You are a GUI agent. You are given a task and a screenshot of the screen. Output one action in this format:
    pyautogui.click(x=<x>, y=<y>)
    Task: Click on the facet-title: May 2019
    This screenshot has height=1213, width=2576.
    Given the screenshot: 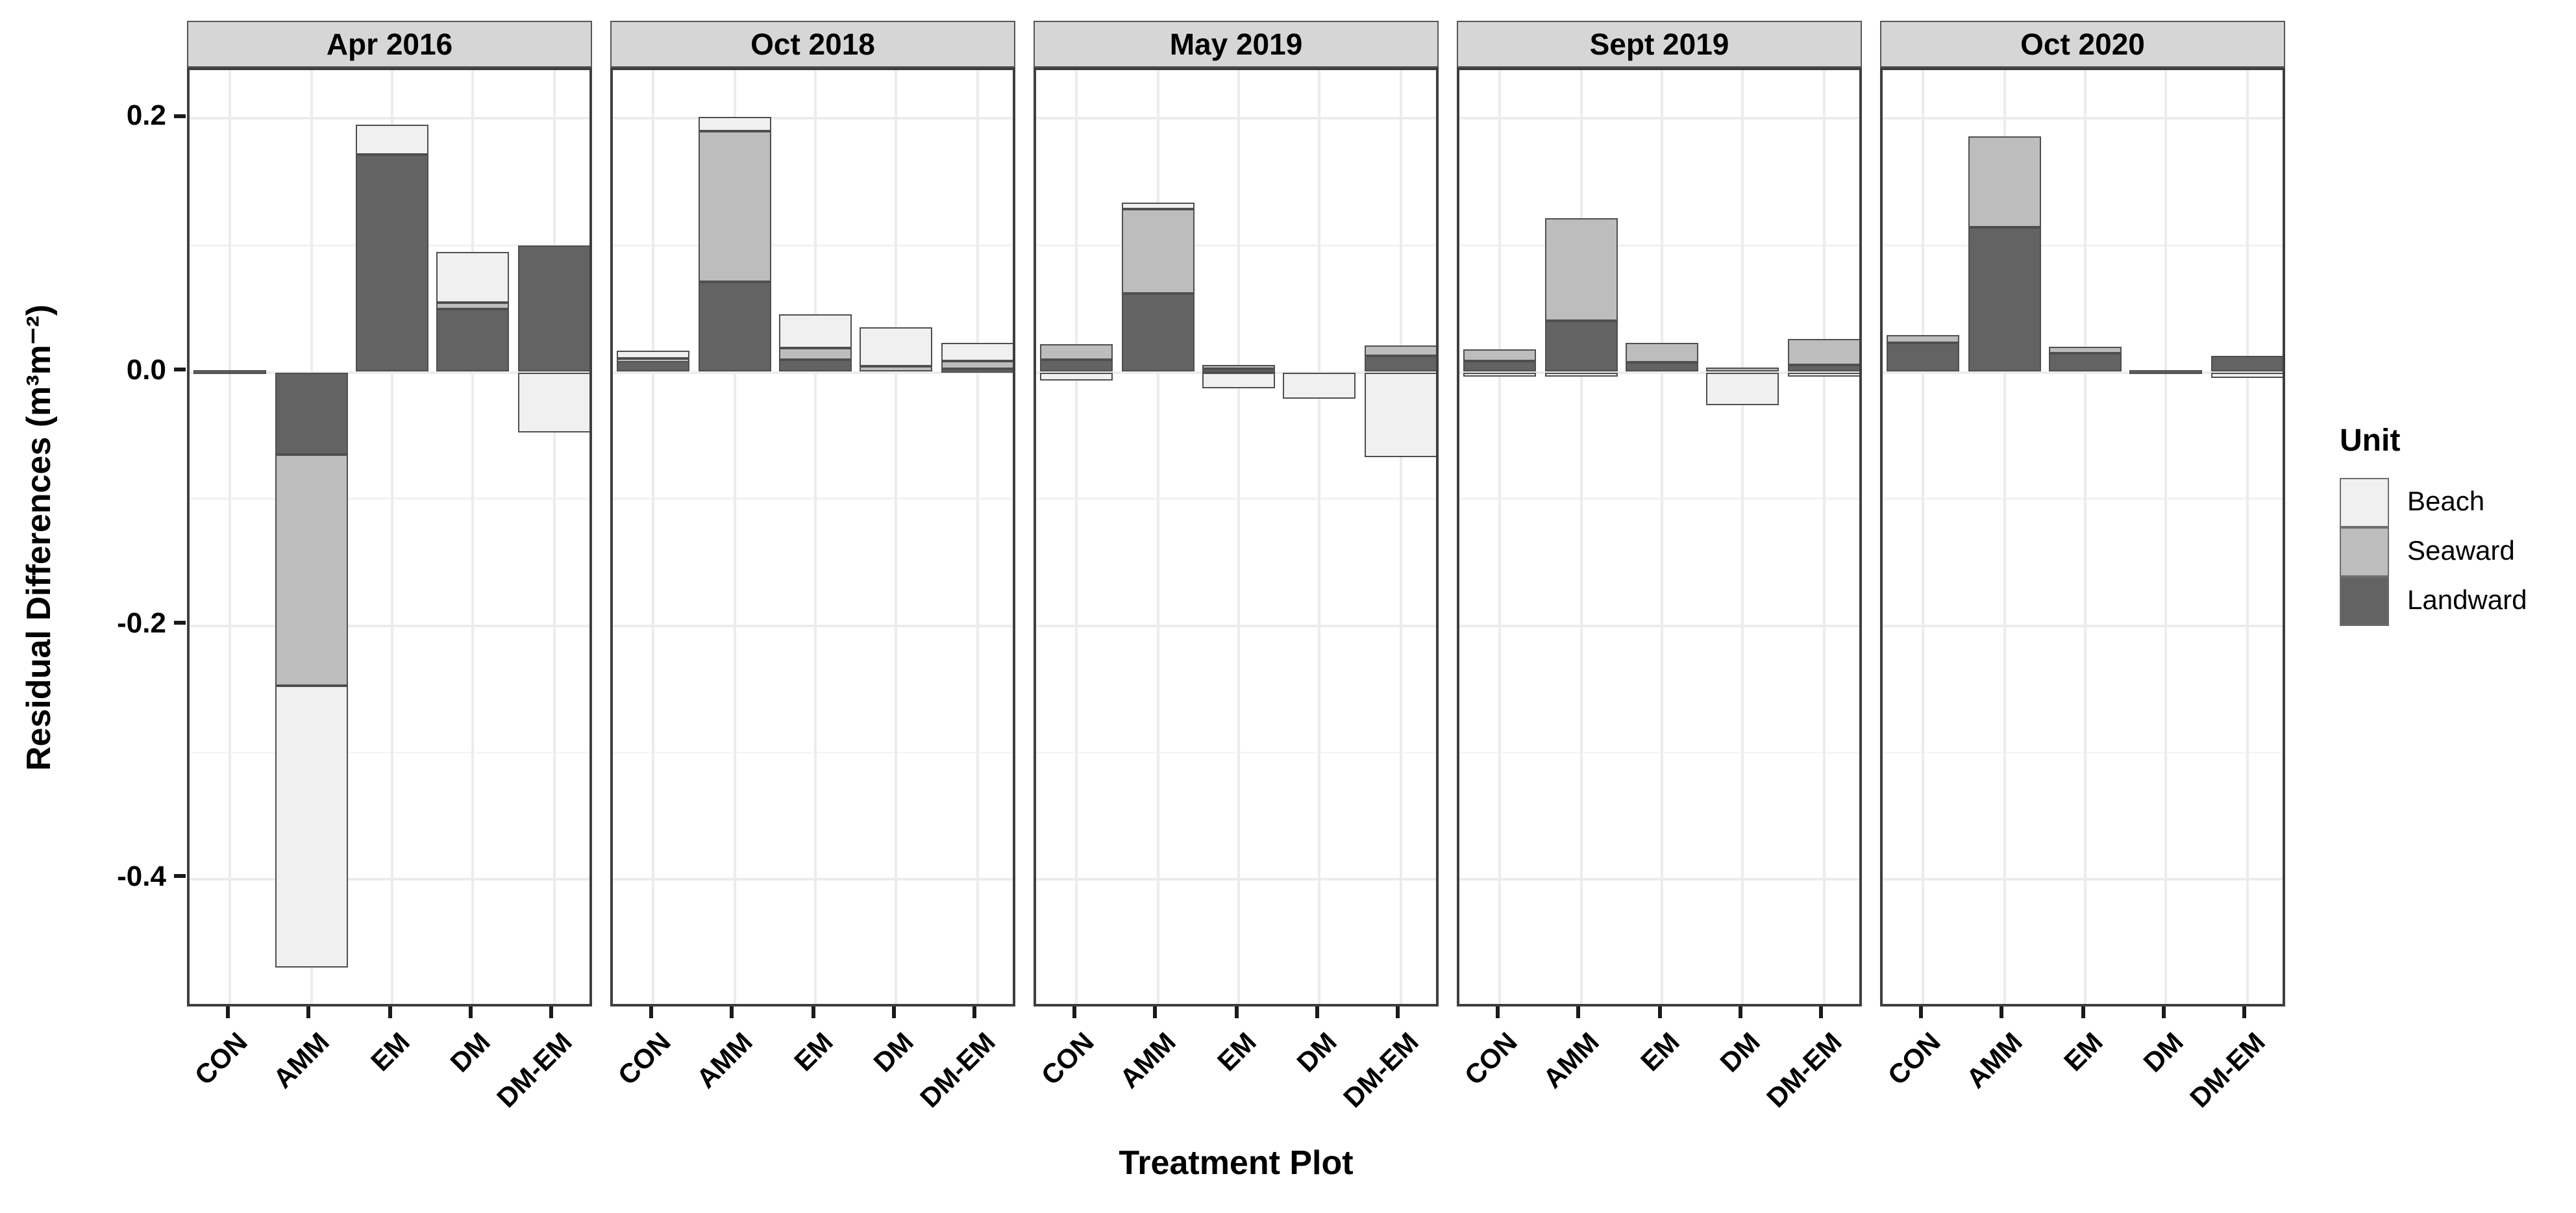 What is the action you would take?
    pyautogui.click(x=1236, y=44)
    